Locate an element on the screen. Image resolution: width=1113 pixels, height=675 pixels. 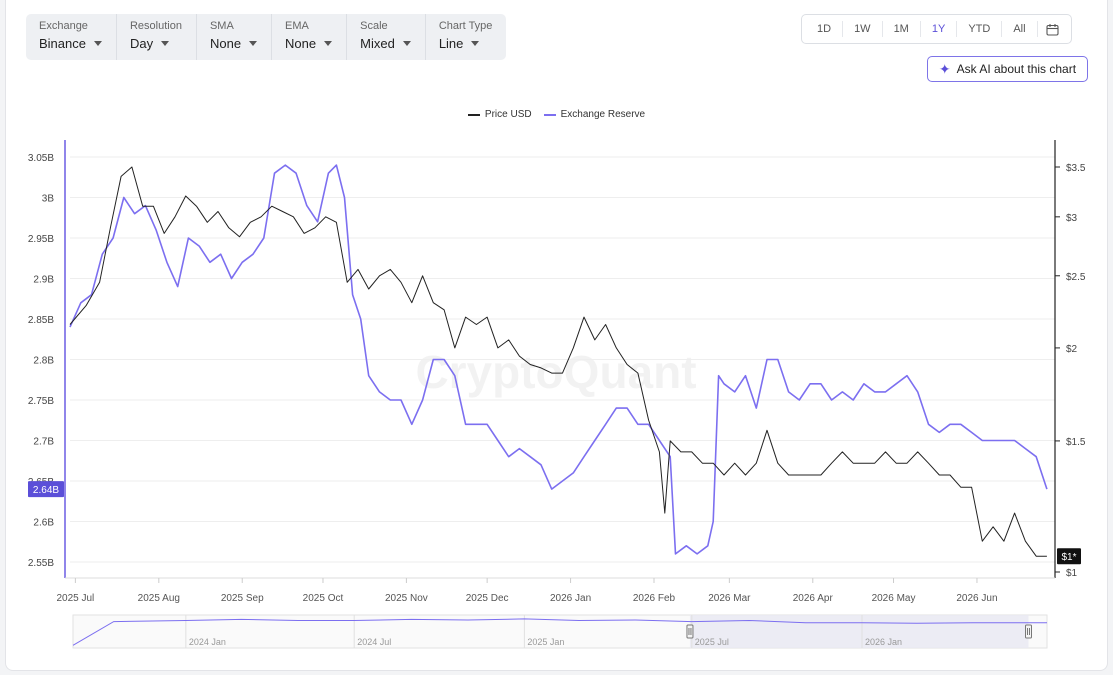
y-left-tick-label: 2.75B is located at coordinates (41, 401).